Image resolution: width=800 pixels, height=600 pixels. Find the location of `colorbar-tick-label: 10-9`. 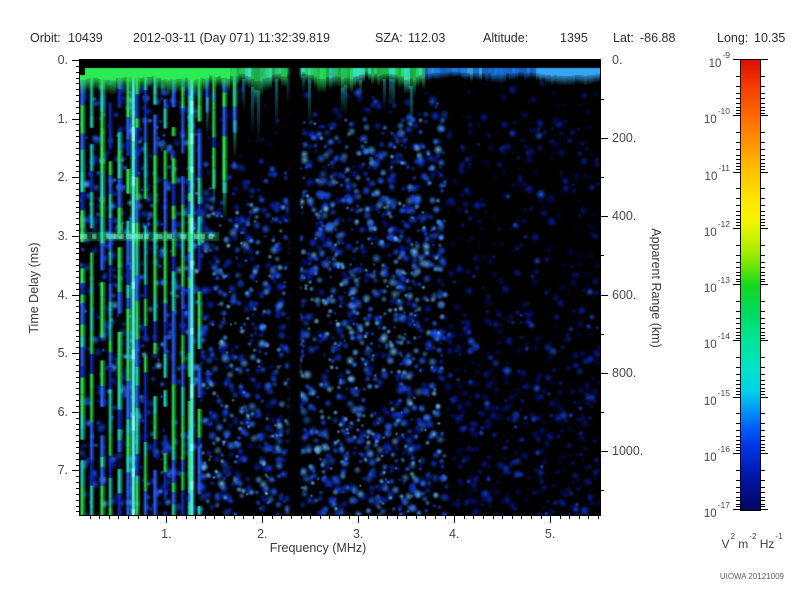

colorbar-tick-label: 10-9 is located at coordinates (719, 60).